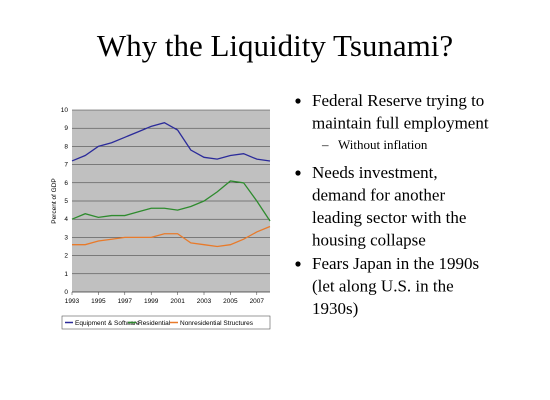  I want to click on bullet-text: Federal Reserve trying to, so click(398, 100).